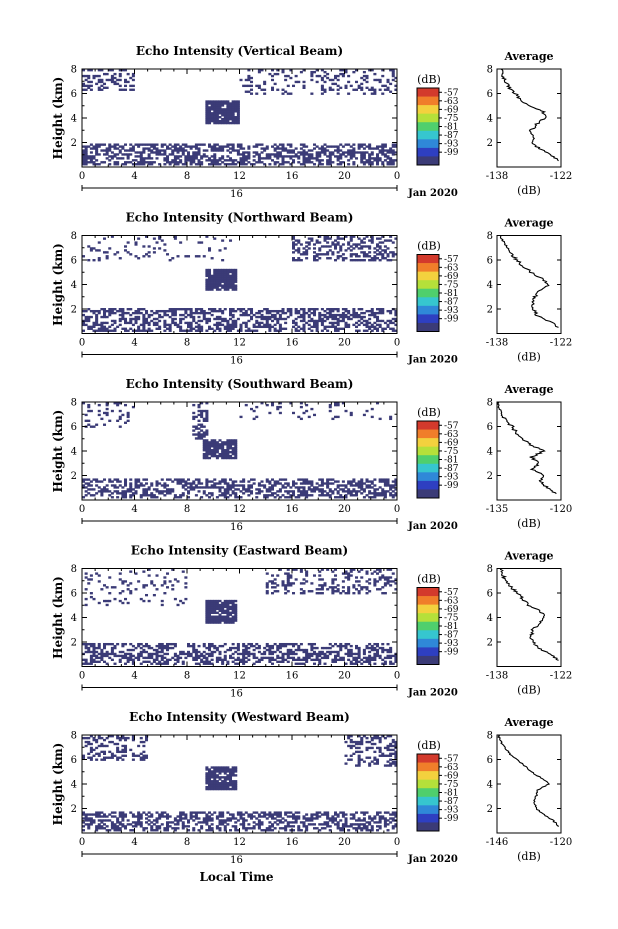 The height and width of the screenshot is (929, 618). Describe the element at coordinates (428, 293) in the screenshot. I see `colorbar-swatch` at that location.